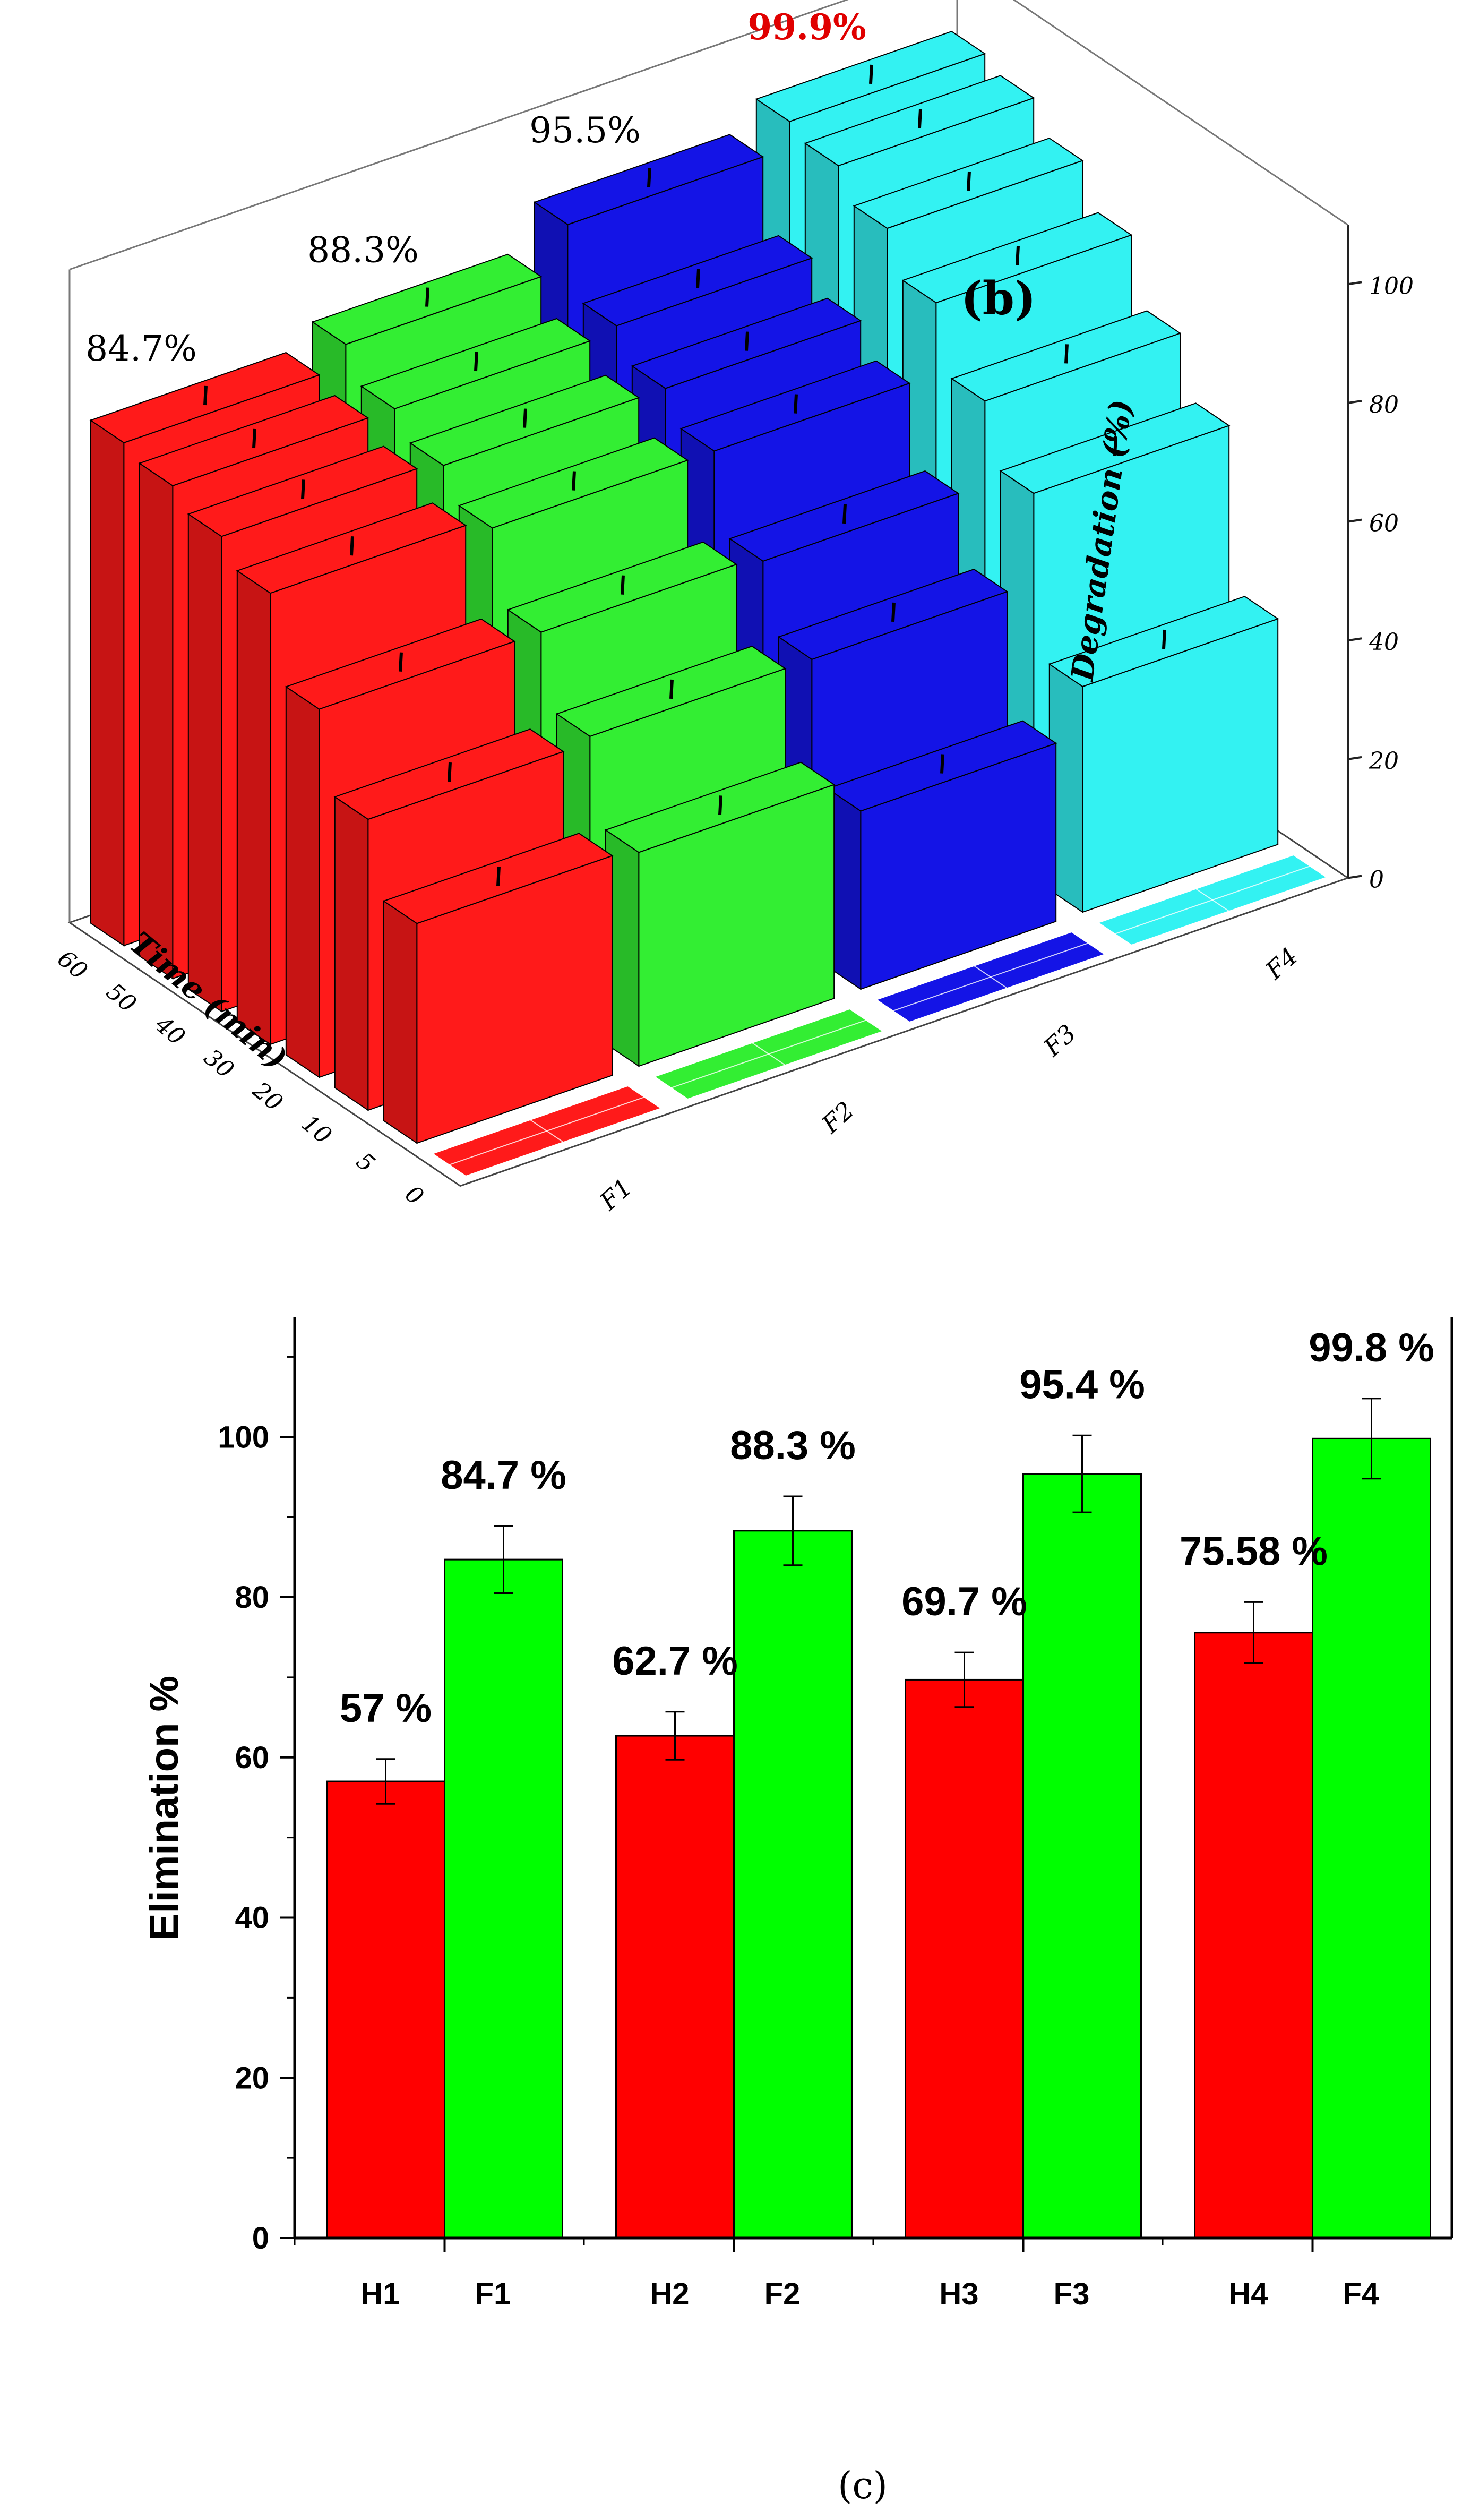 The image size is (1471, 2520). Describe the element at coordinates (675, 1987) in the screenshot. I see `c-bar-h2` at that location.